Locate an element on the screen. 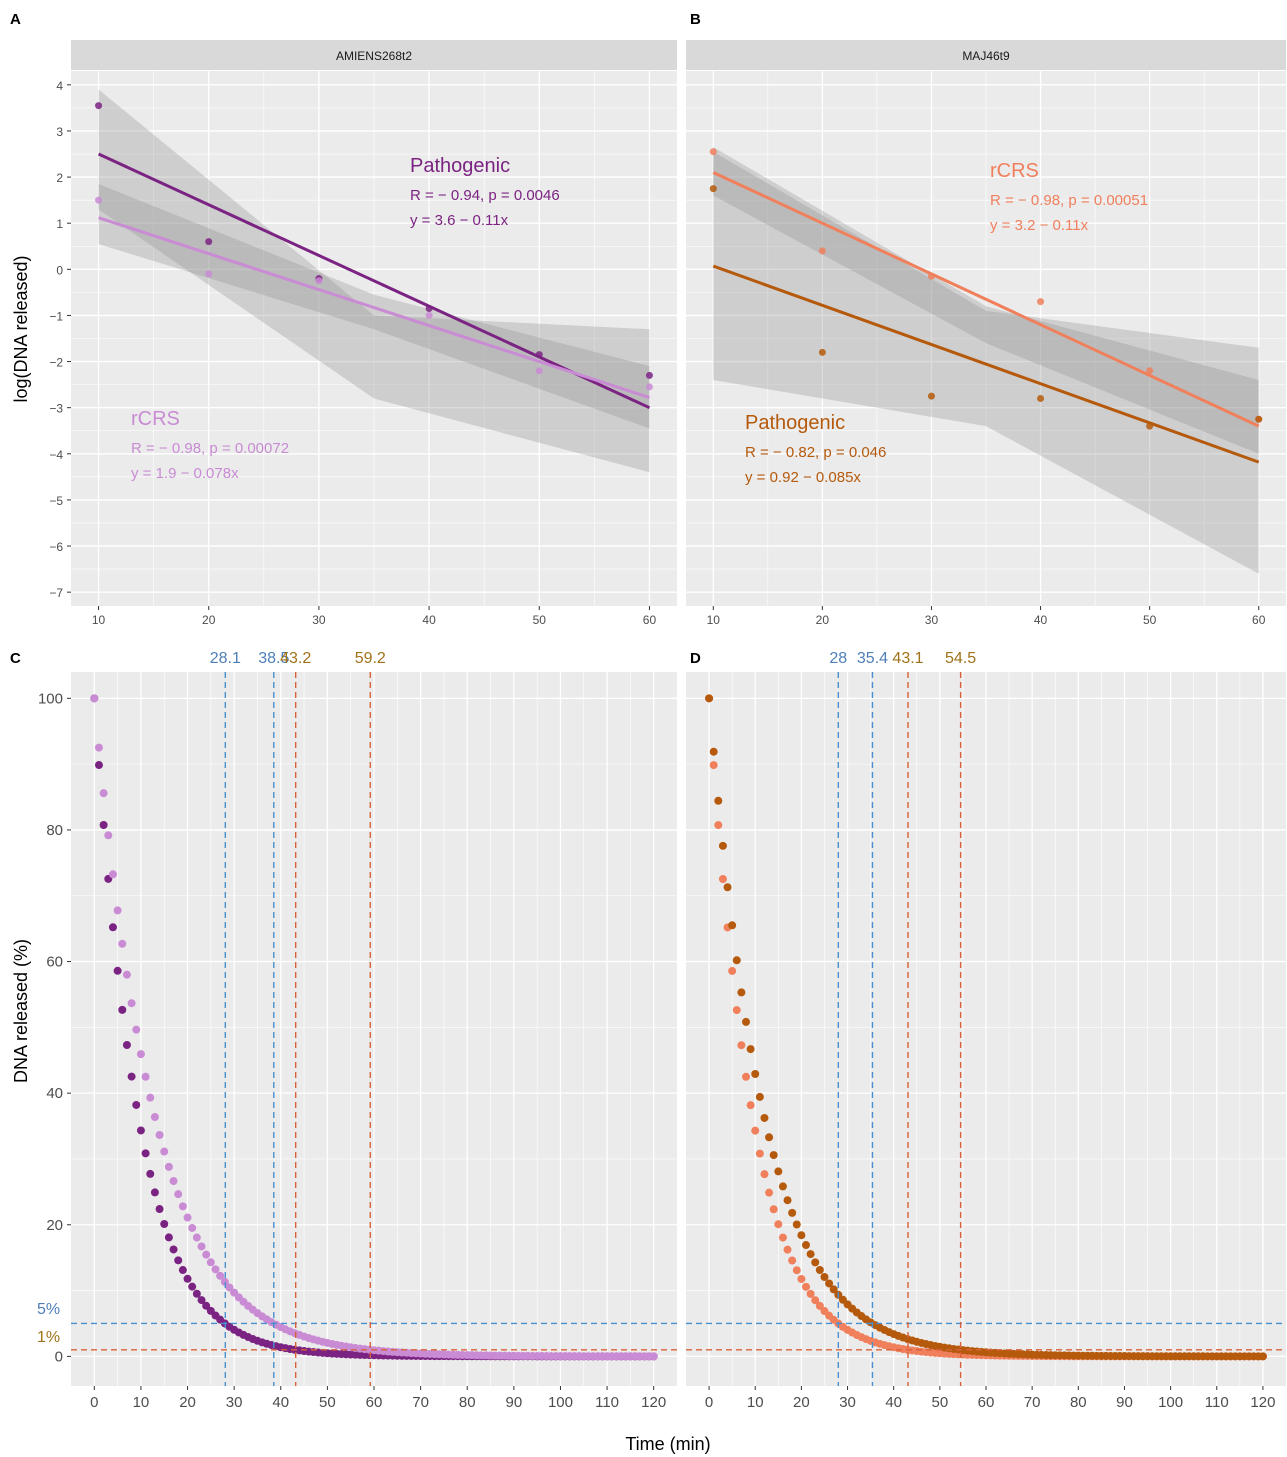 The width and height of the screenshot is (1287, 1457). x-tick-label: 40 is located at coordinates (1041, 620).